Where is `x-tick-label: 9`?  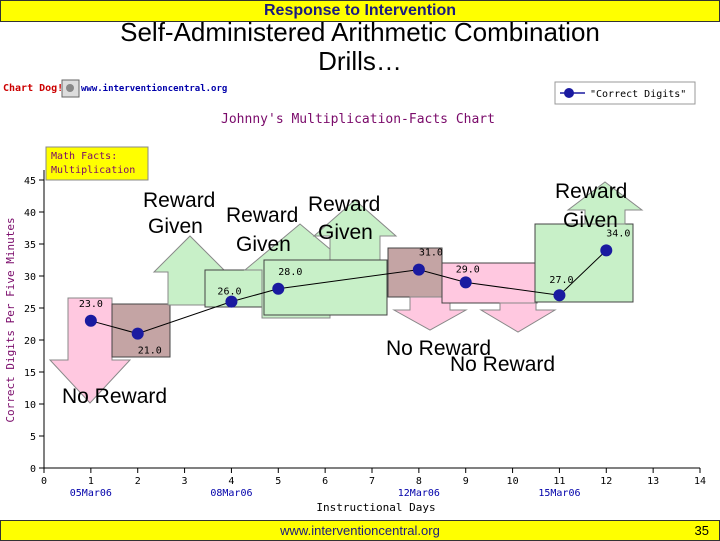 x-tick-label: 9 is located at coordinates (466, 481).